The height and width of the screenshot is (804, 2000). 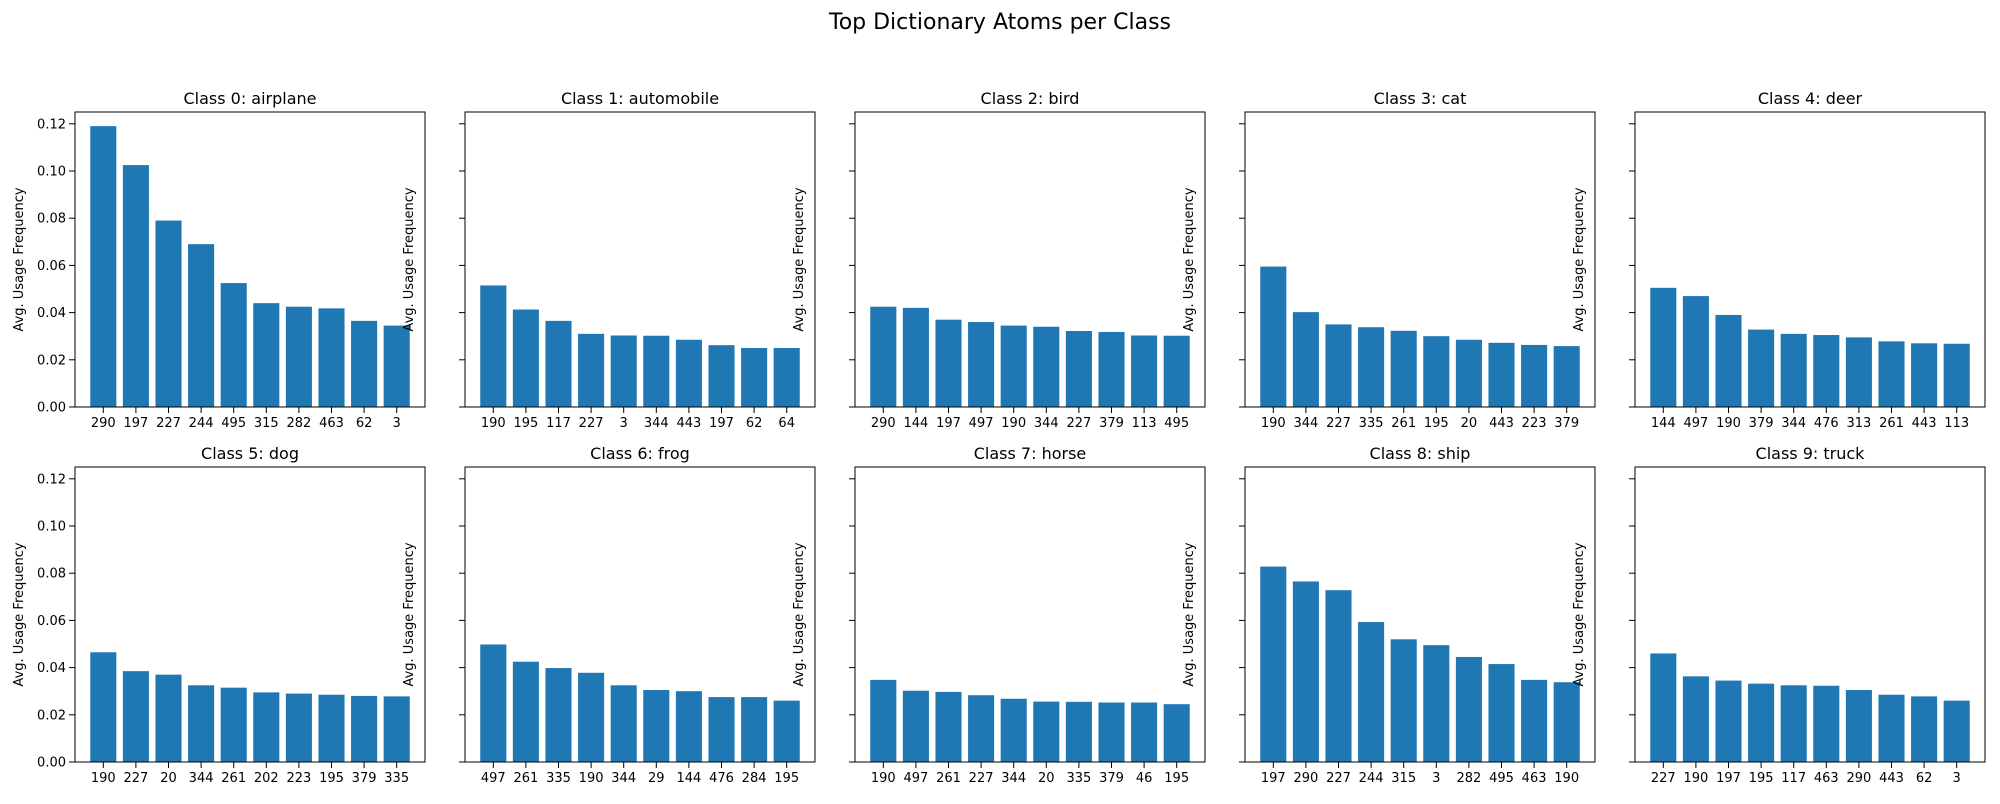 What do you see at coordinates (1030, 453) in the screenshot?
I see `subplot-title: Class 7: horse` at bounding box center [1030, 453].